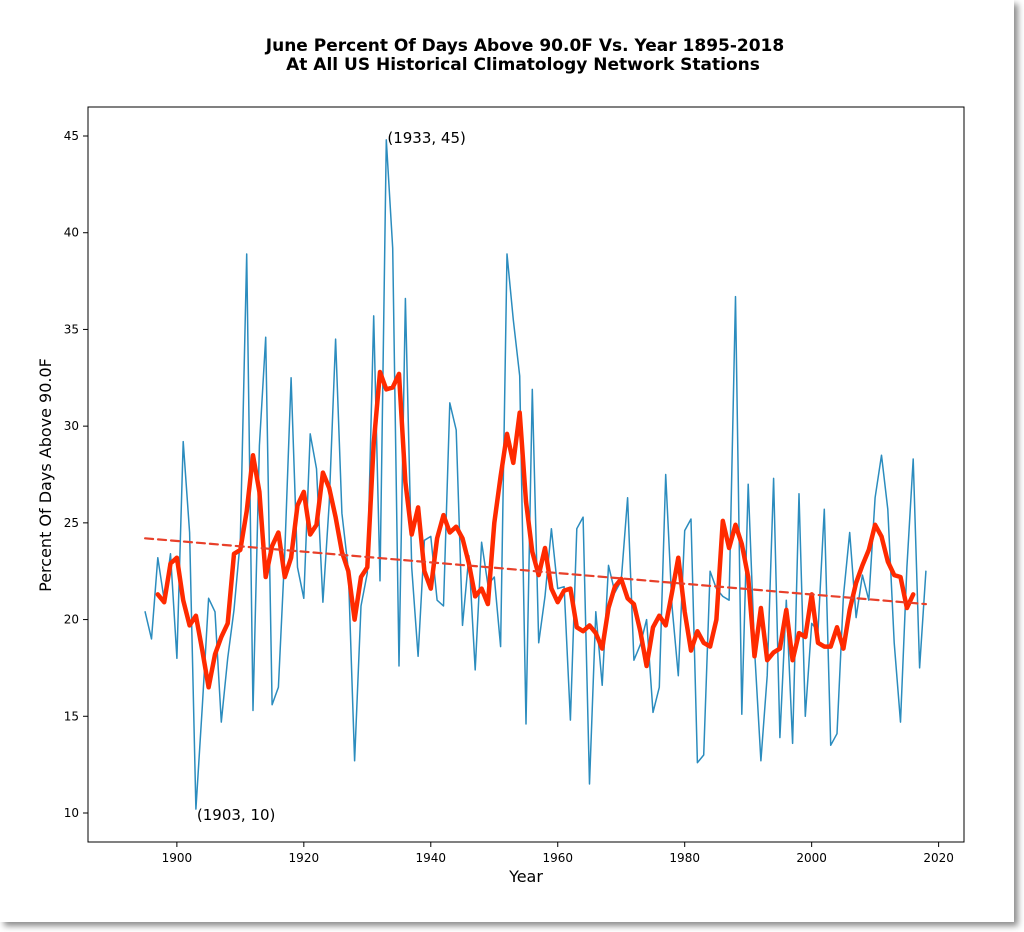 The image size is (1024, 932). Describe the element at coordinates (938, 858) in the screenshot. I see `x-tick-label: 2020` at that location.